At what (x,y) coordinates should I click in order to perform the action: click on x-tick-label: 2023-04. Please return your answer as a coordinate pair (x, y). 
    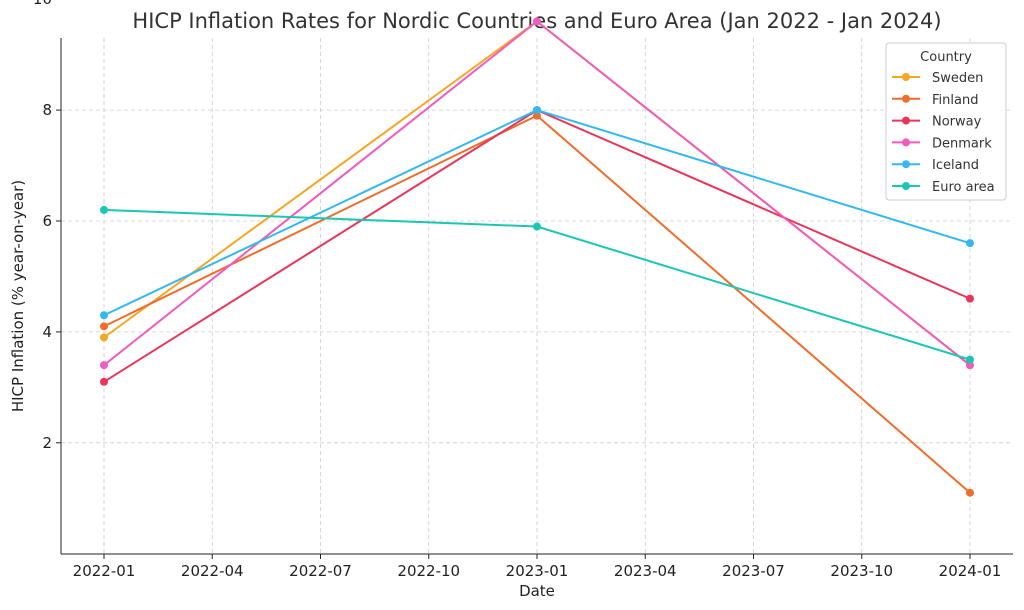
    Looking at the image, I should click on (645, 571).